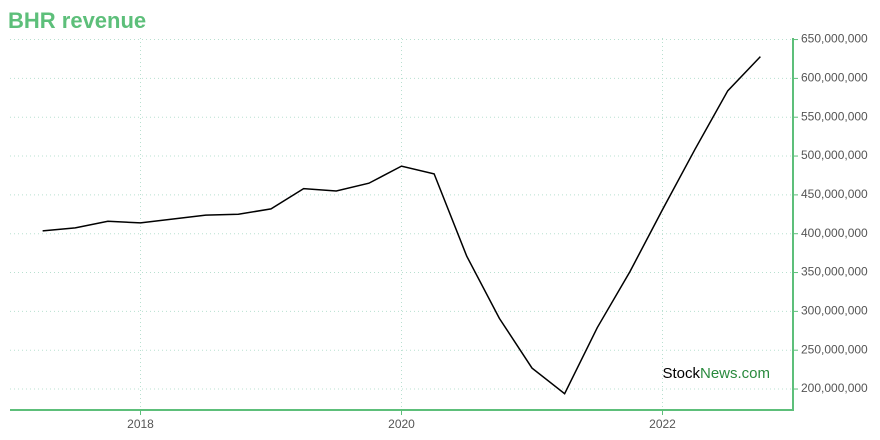 The width and height of the screenshot is (880, 440). What do you see at coordinates (834, 194) in the screenshot?
I see `y-tick-label: 450,000,000` at bounding box center [834, 194].